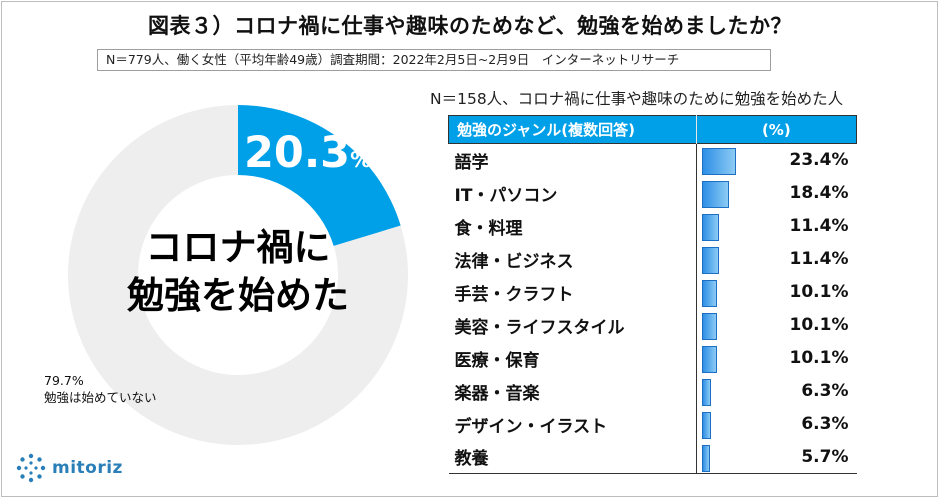 The height and width of the screenshot is (499, 940). Describe the element at coordinates (514, 294) in the screenshot. I see `genre-label: 手芸・クラフト` at that location.